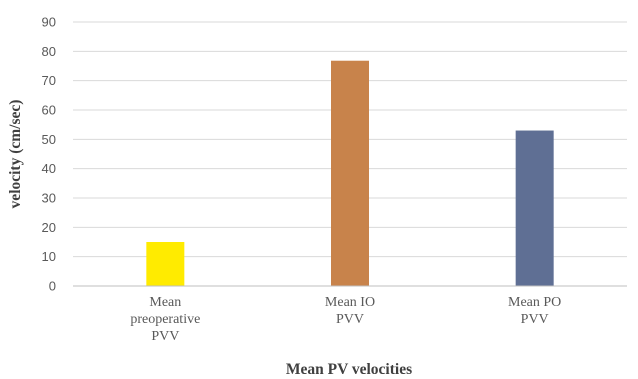  Describe the element at coordinates (49, 139) in the screenshot. I see `y-tick-label: 50` at that location.